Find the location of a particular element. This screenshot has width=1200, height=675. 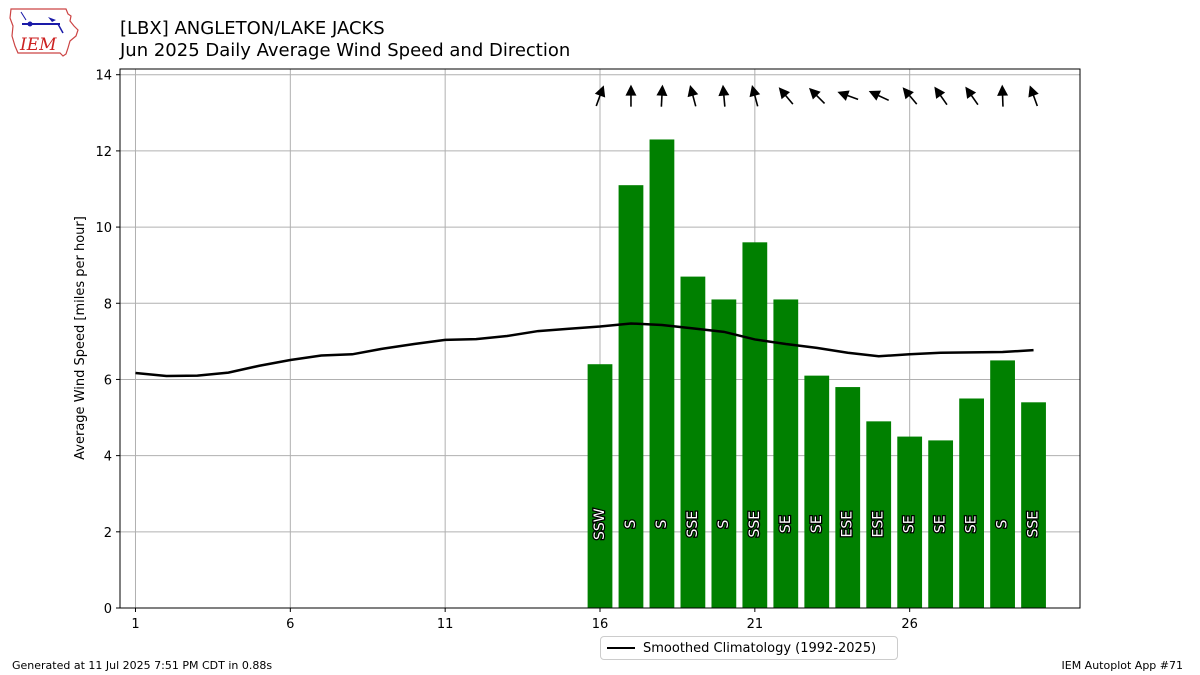

legend: Smoothed Climatology (1992-2025) is located at coordinates (749, 648).